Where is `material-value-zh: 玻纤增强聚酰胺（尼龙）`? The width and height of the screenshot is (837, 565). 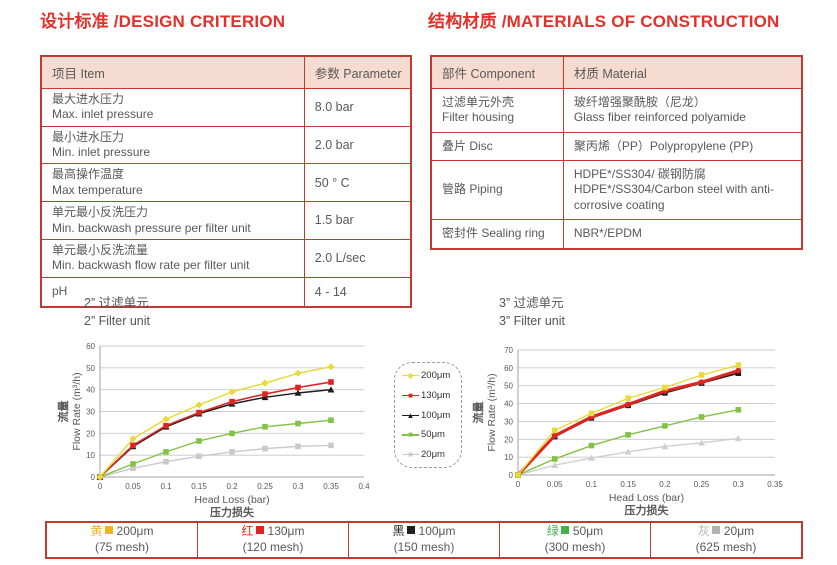 material-value-zh: 玻纤增强聚酰胺（尼龙） is located at coordinates (639, 102).